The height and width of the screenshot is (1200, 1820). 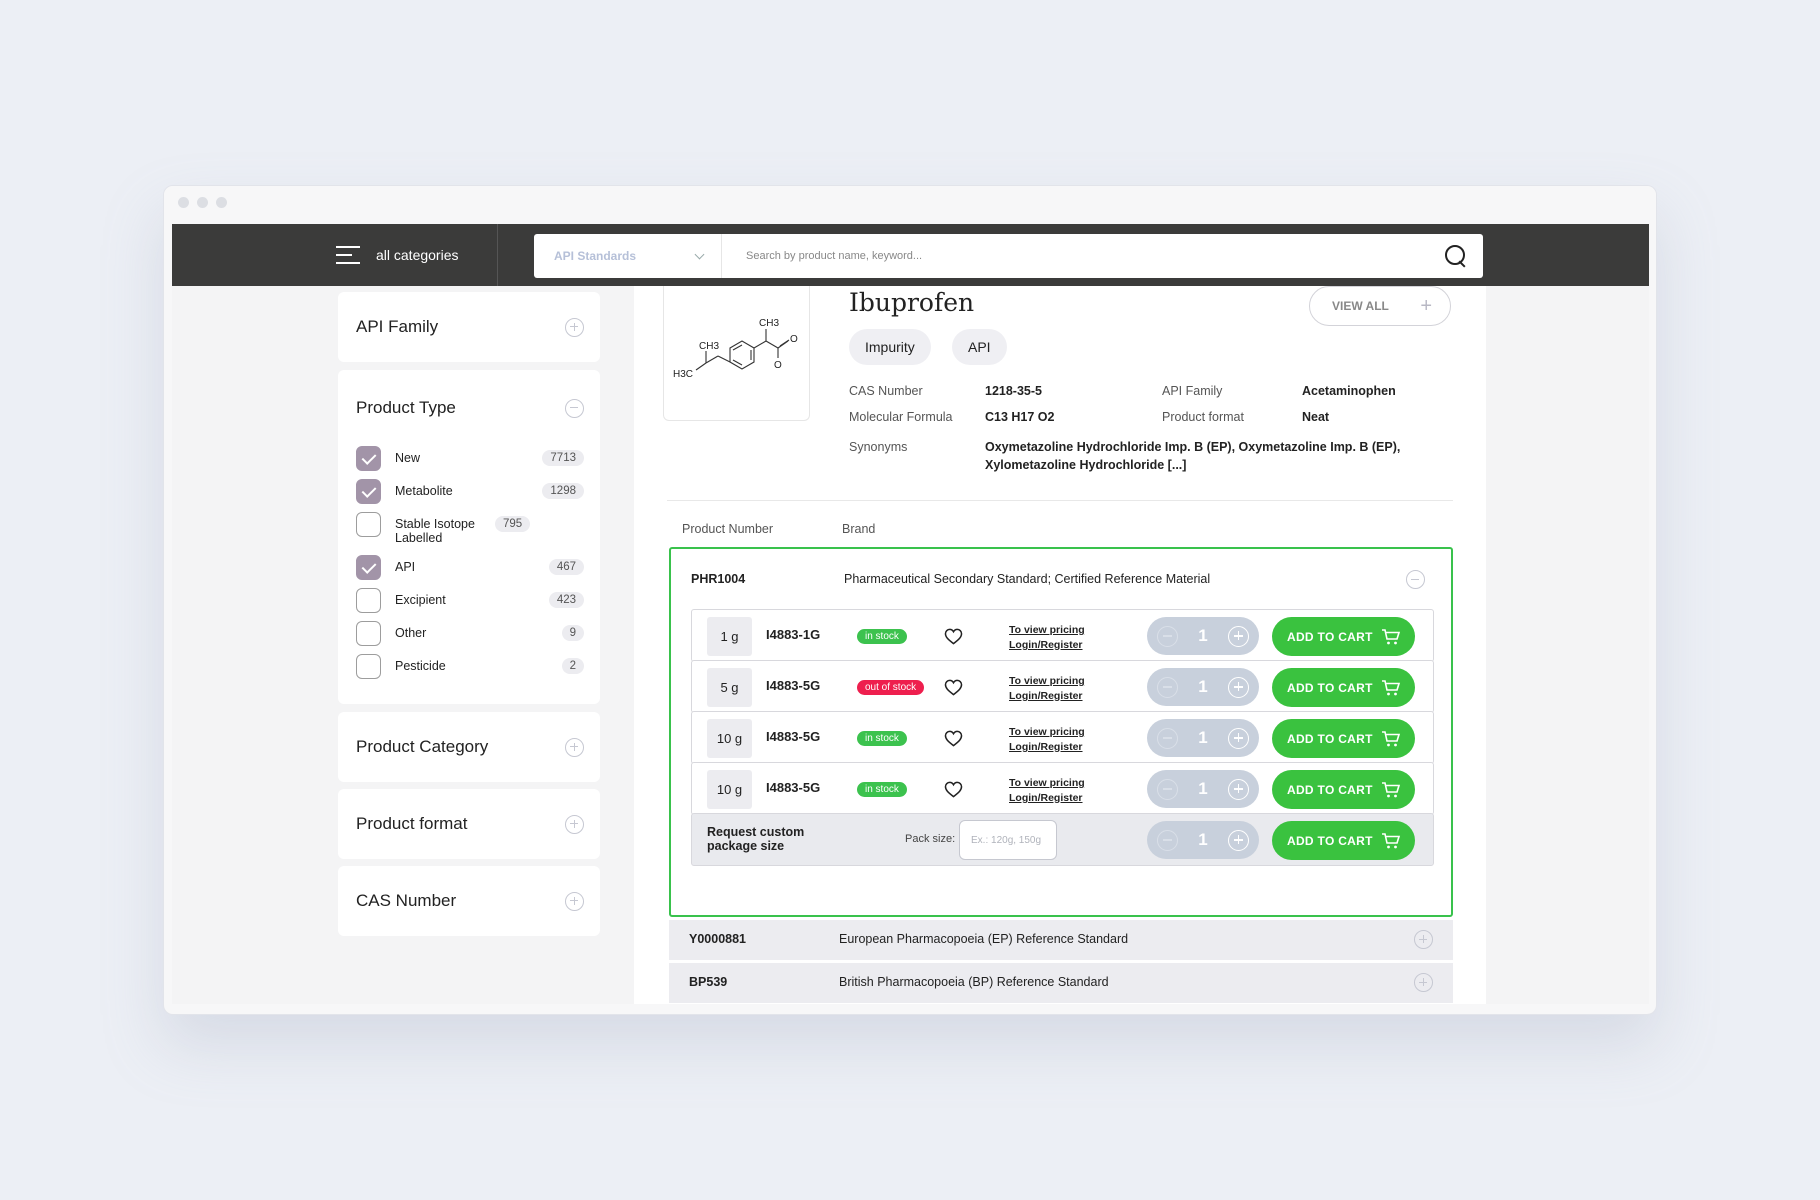 What do you see at coordinates (469, 901) in the screenshot?
I see `filter-cas-number-header: CAS Number` at bounding box center [469, 901].